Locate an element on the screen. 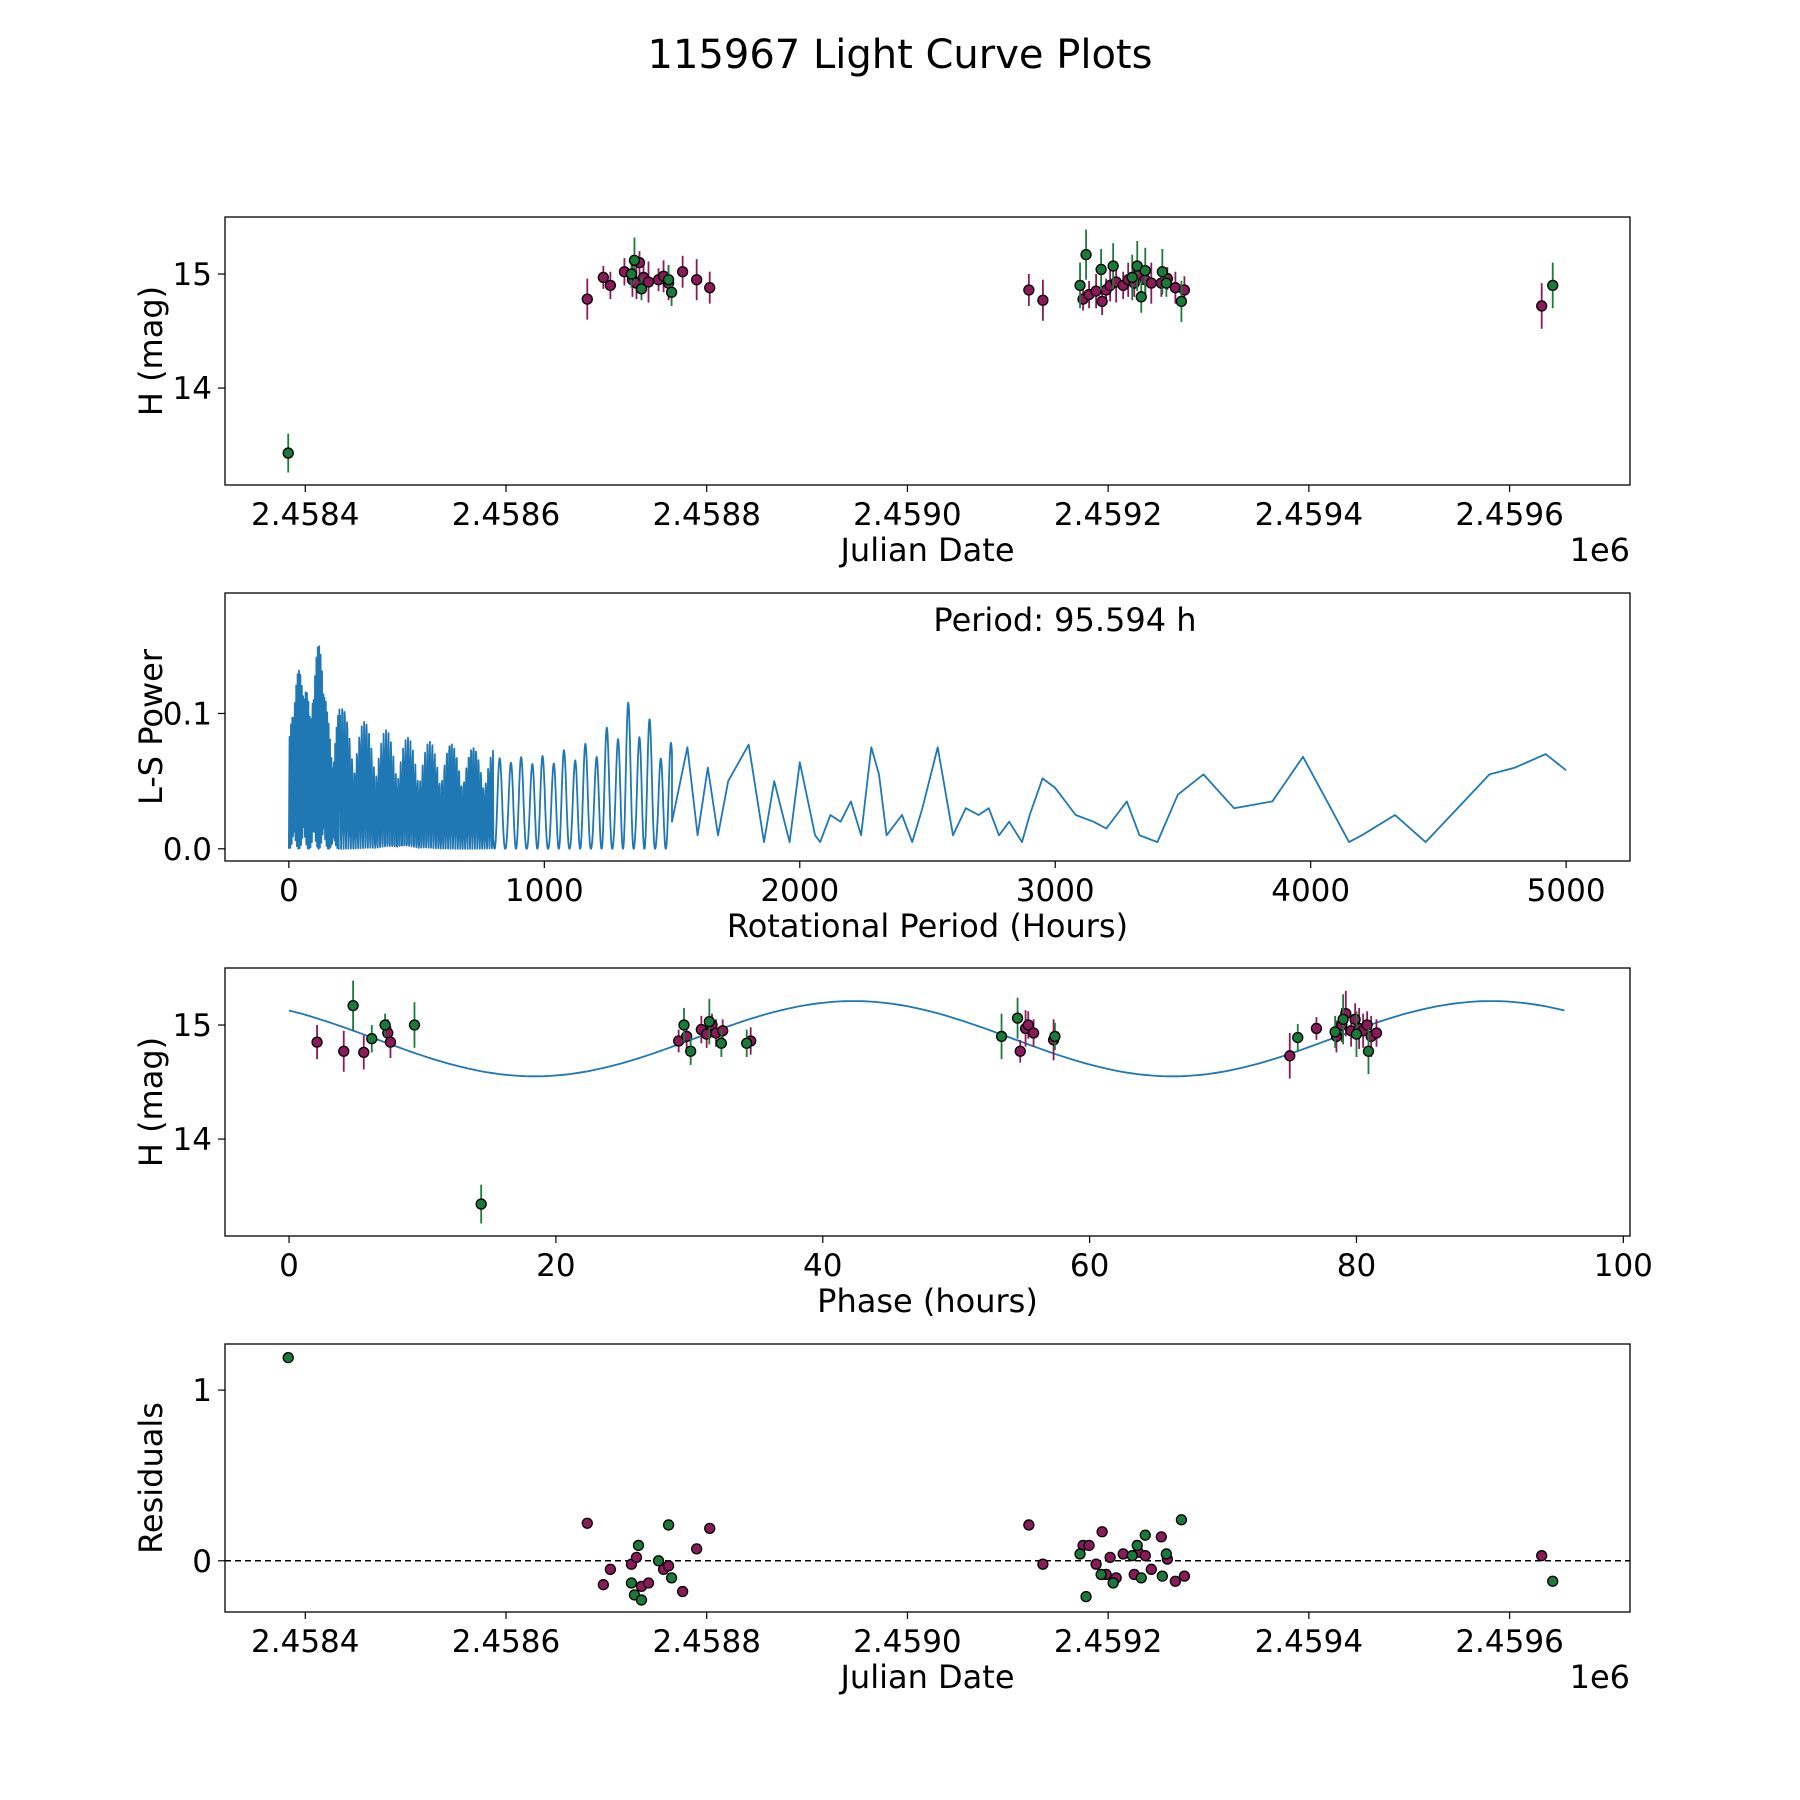  lightcurve-axes-frame is located at coordinates (927, 351).